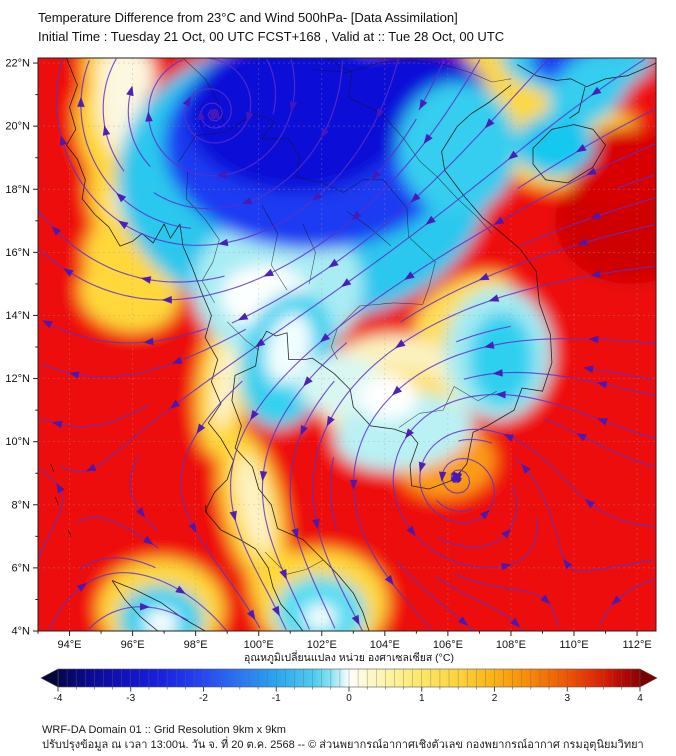 This screenshot has width=676, height=756. What do you see at coordinates (17, 64) in the screenshot?
I see `axis-tick-label-lat: 22°N` at bounding box center [17, 64].